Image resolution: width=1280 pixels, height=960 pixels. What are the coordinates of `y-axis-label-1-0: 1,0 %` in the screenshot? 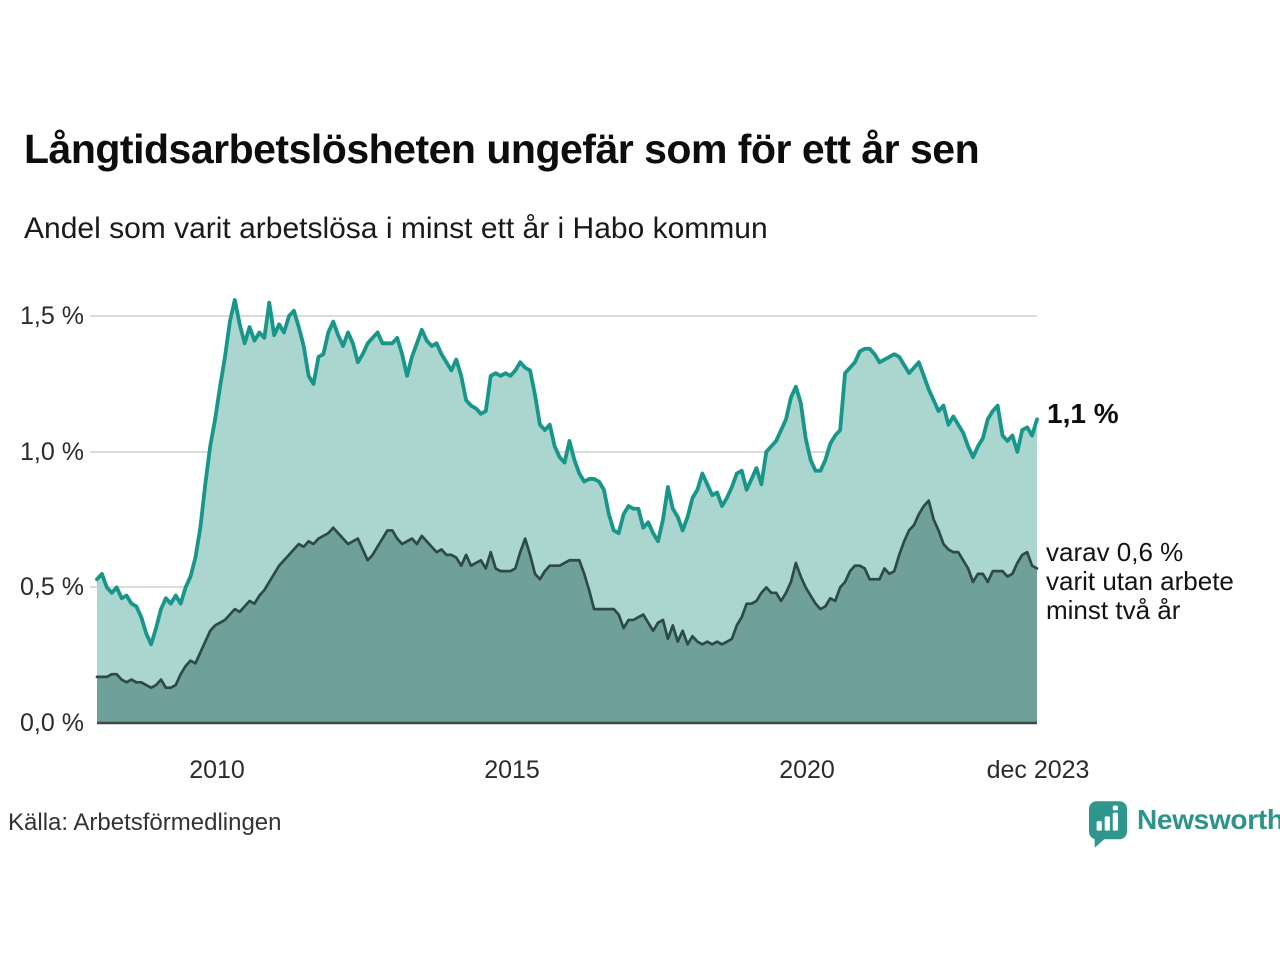 It's located at (52, 452).